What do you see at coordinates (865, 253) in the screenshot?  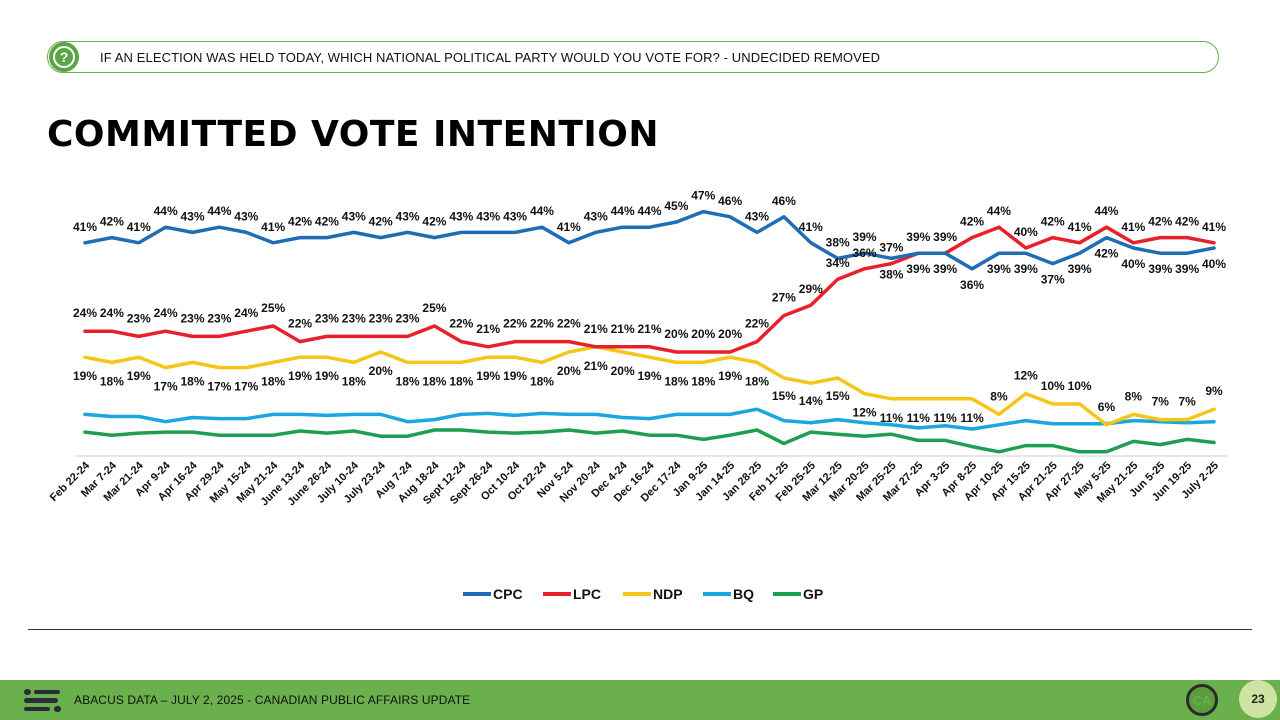 I see `data-label-lpc: 36%` at bounding box center [865, 253].